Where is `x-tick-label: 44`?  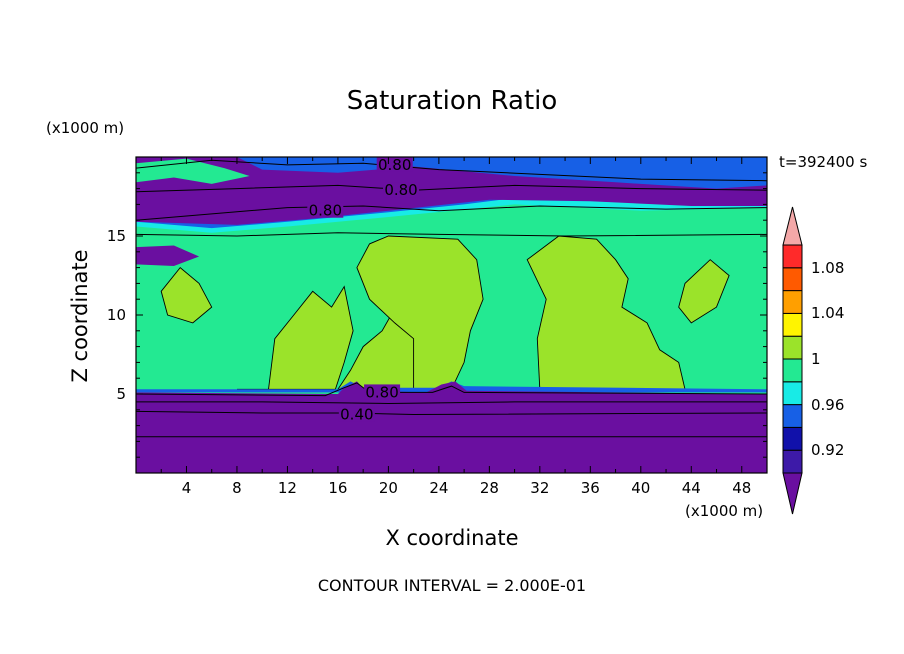 x-tick-label: 44 is located at coordinates (691, 488).